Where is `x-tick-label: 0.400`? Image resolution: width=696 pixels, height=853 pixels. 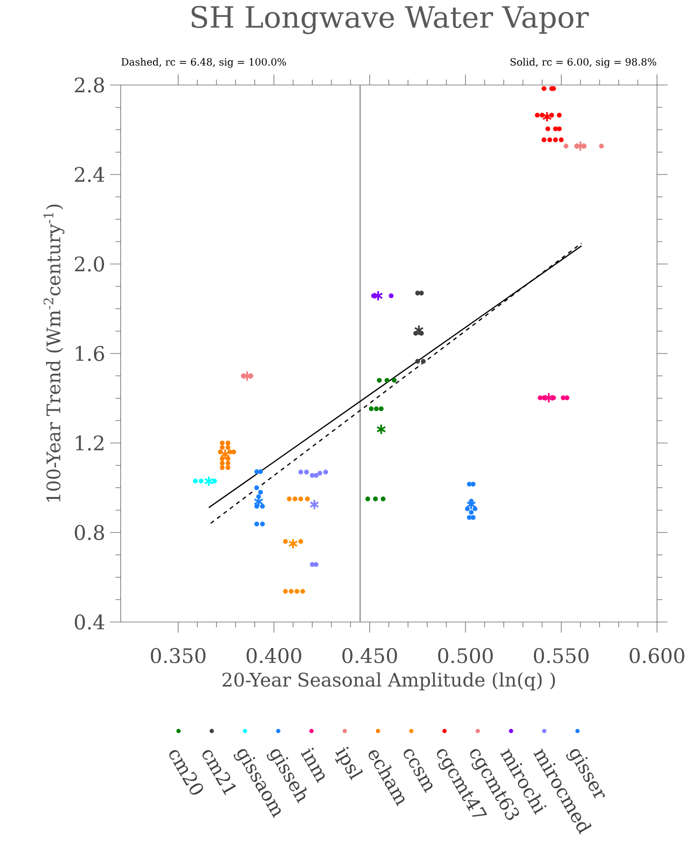
x-tick-label: 0.400 is located at coordinates (274, 656).